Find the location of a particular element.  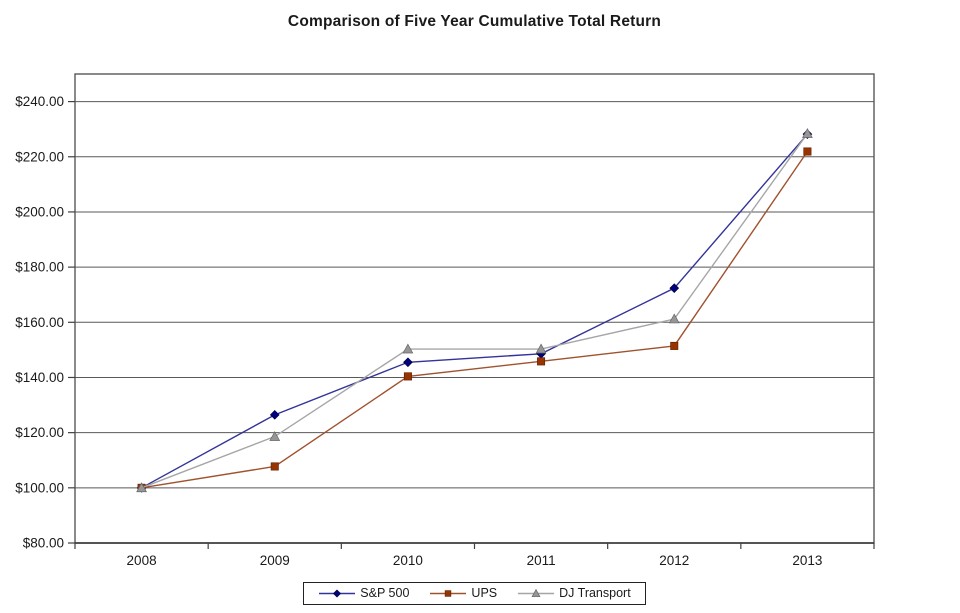

y-axis-label: $80.00 is located at coordinates (43, 543).